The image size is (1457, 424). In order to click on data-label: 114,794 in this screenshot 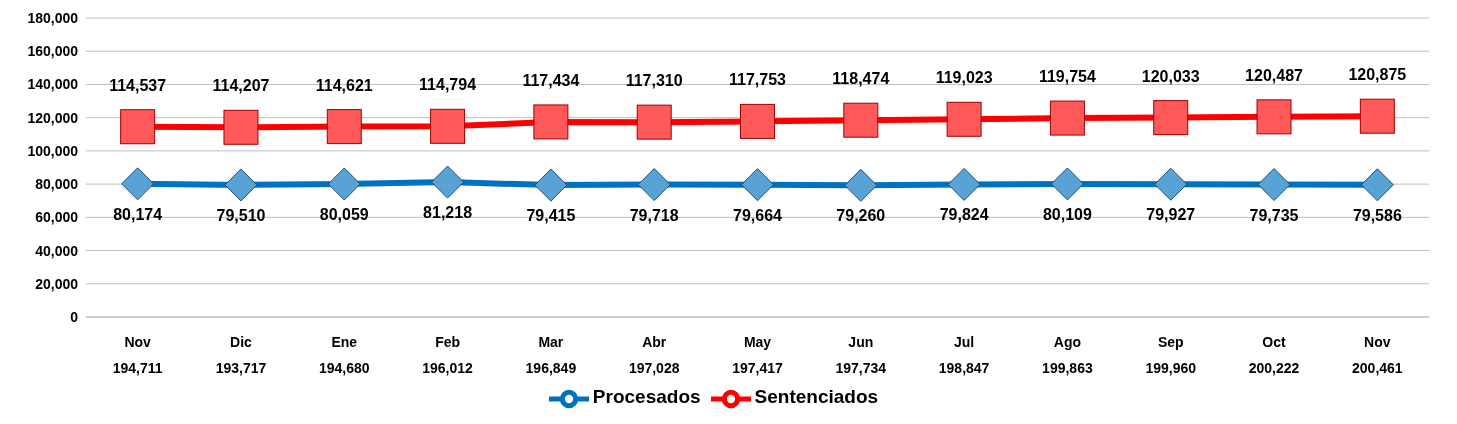, I will do `click(448, 85)`.